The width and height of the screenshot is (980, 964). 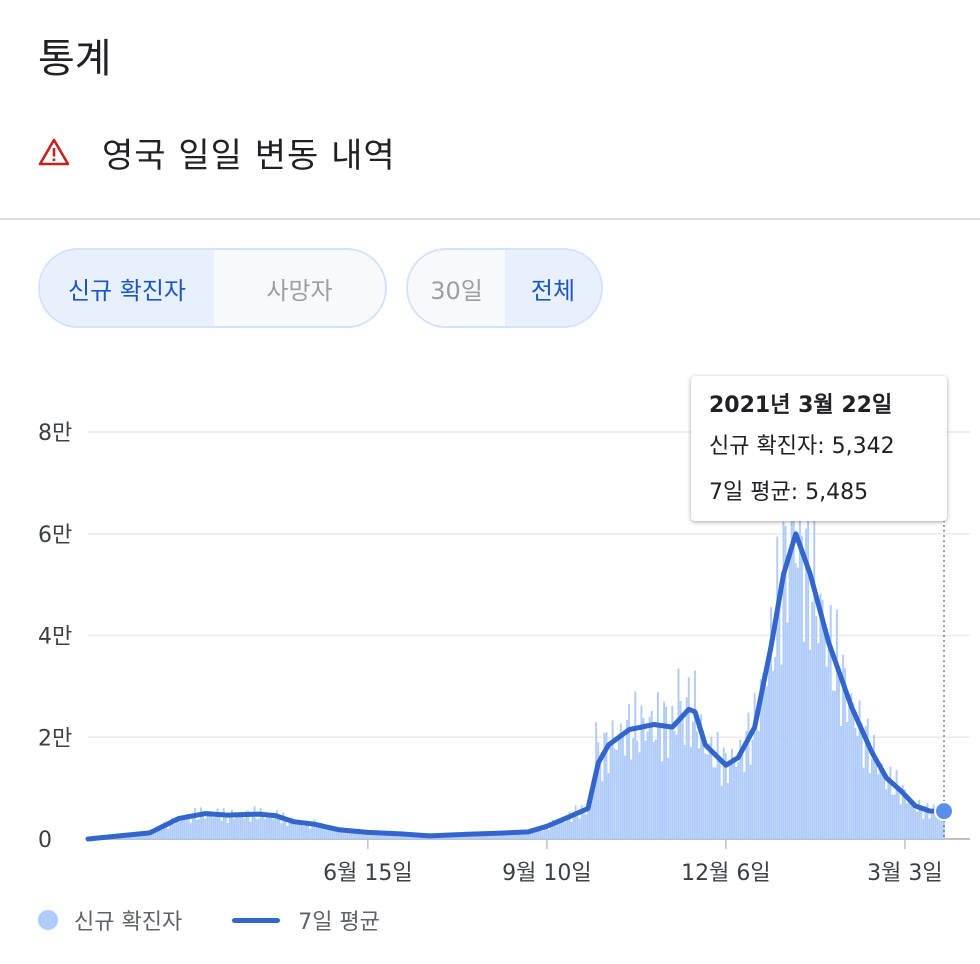 What do you see at coordinates (45, 840) in the screenshot?
I see `y-tick-label: 0` at bounding box center [45, 840].